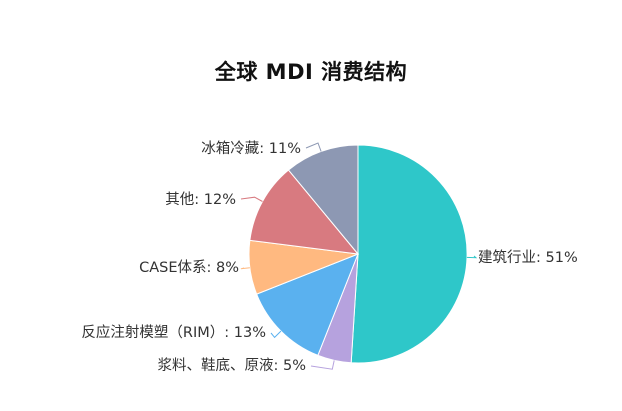 Image resolution: width=622 pixels, height=411 pixels. What do you see at coordinates (528, 257) in the screenshot?
I see `slice-label-1: 建筑行业: 51%` at bounding box center [528, 257].